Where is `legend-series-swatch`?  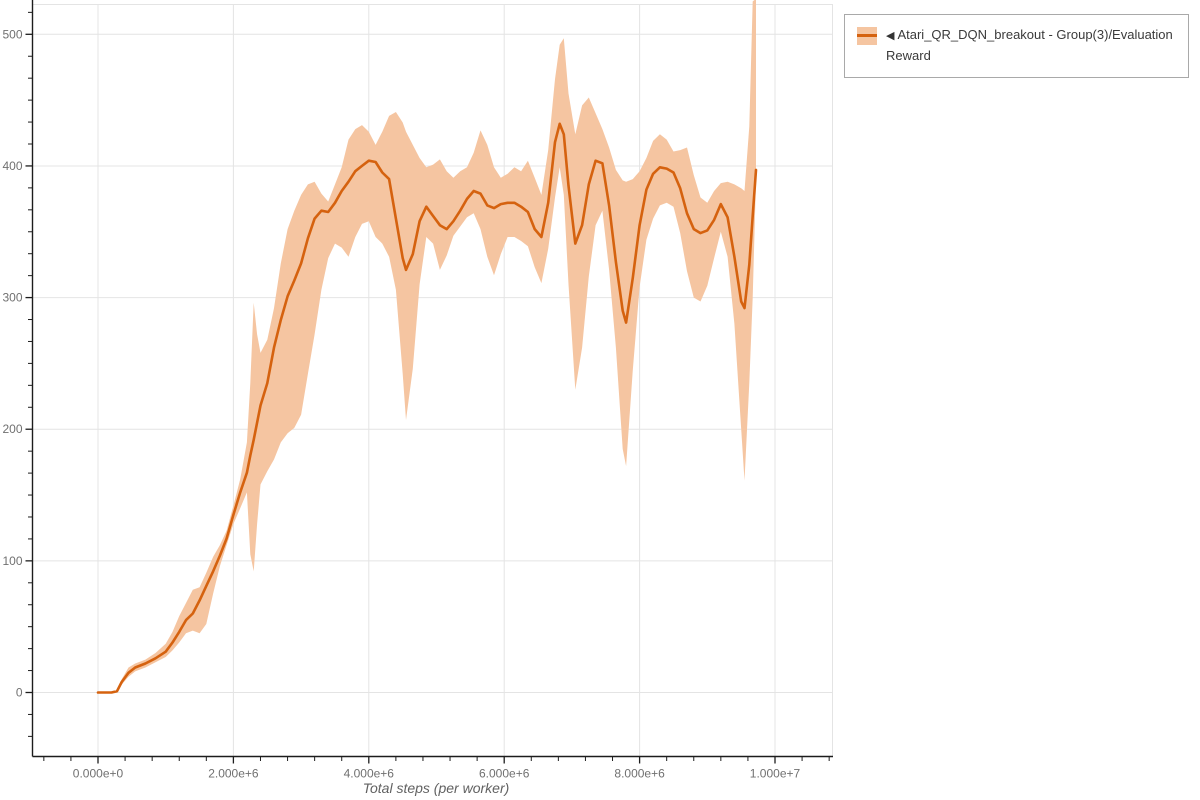 legend-series-swatch is located at coordinates (867, 36).